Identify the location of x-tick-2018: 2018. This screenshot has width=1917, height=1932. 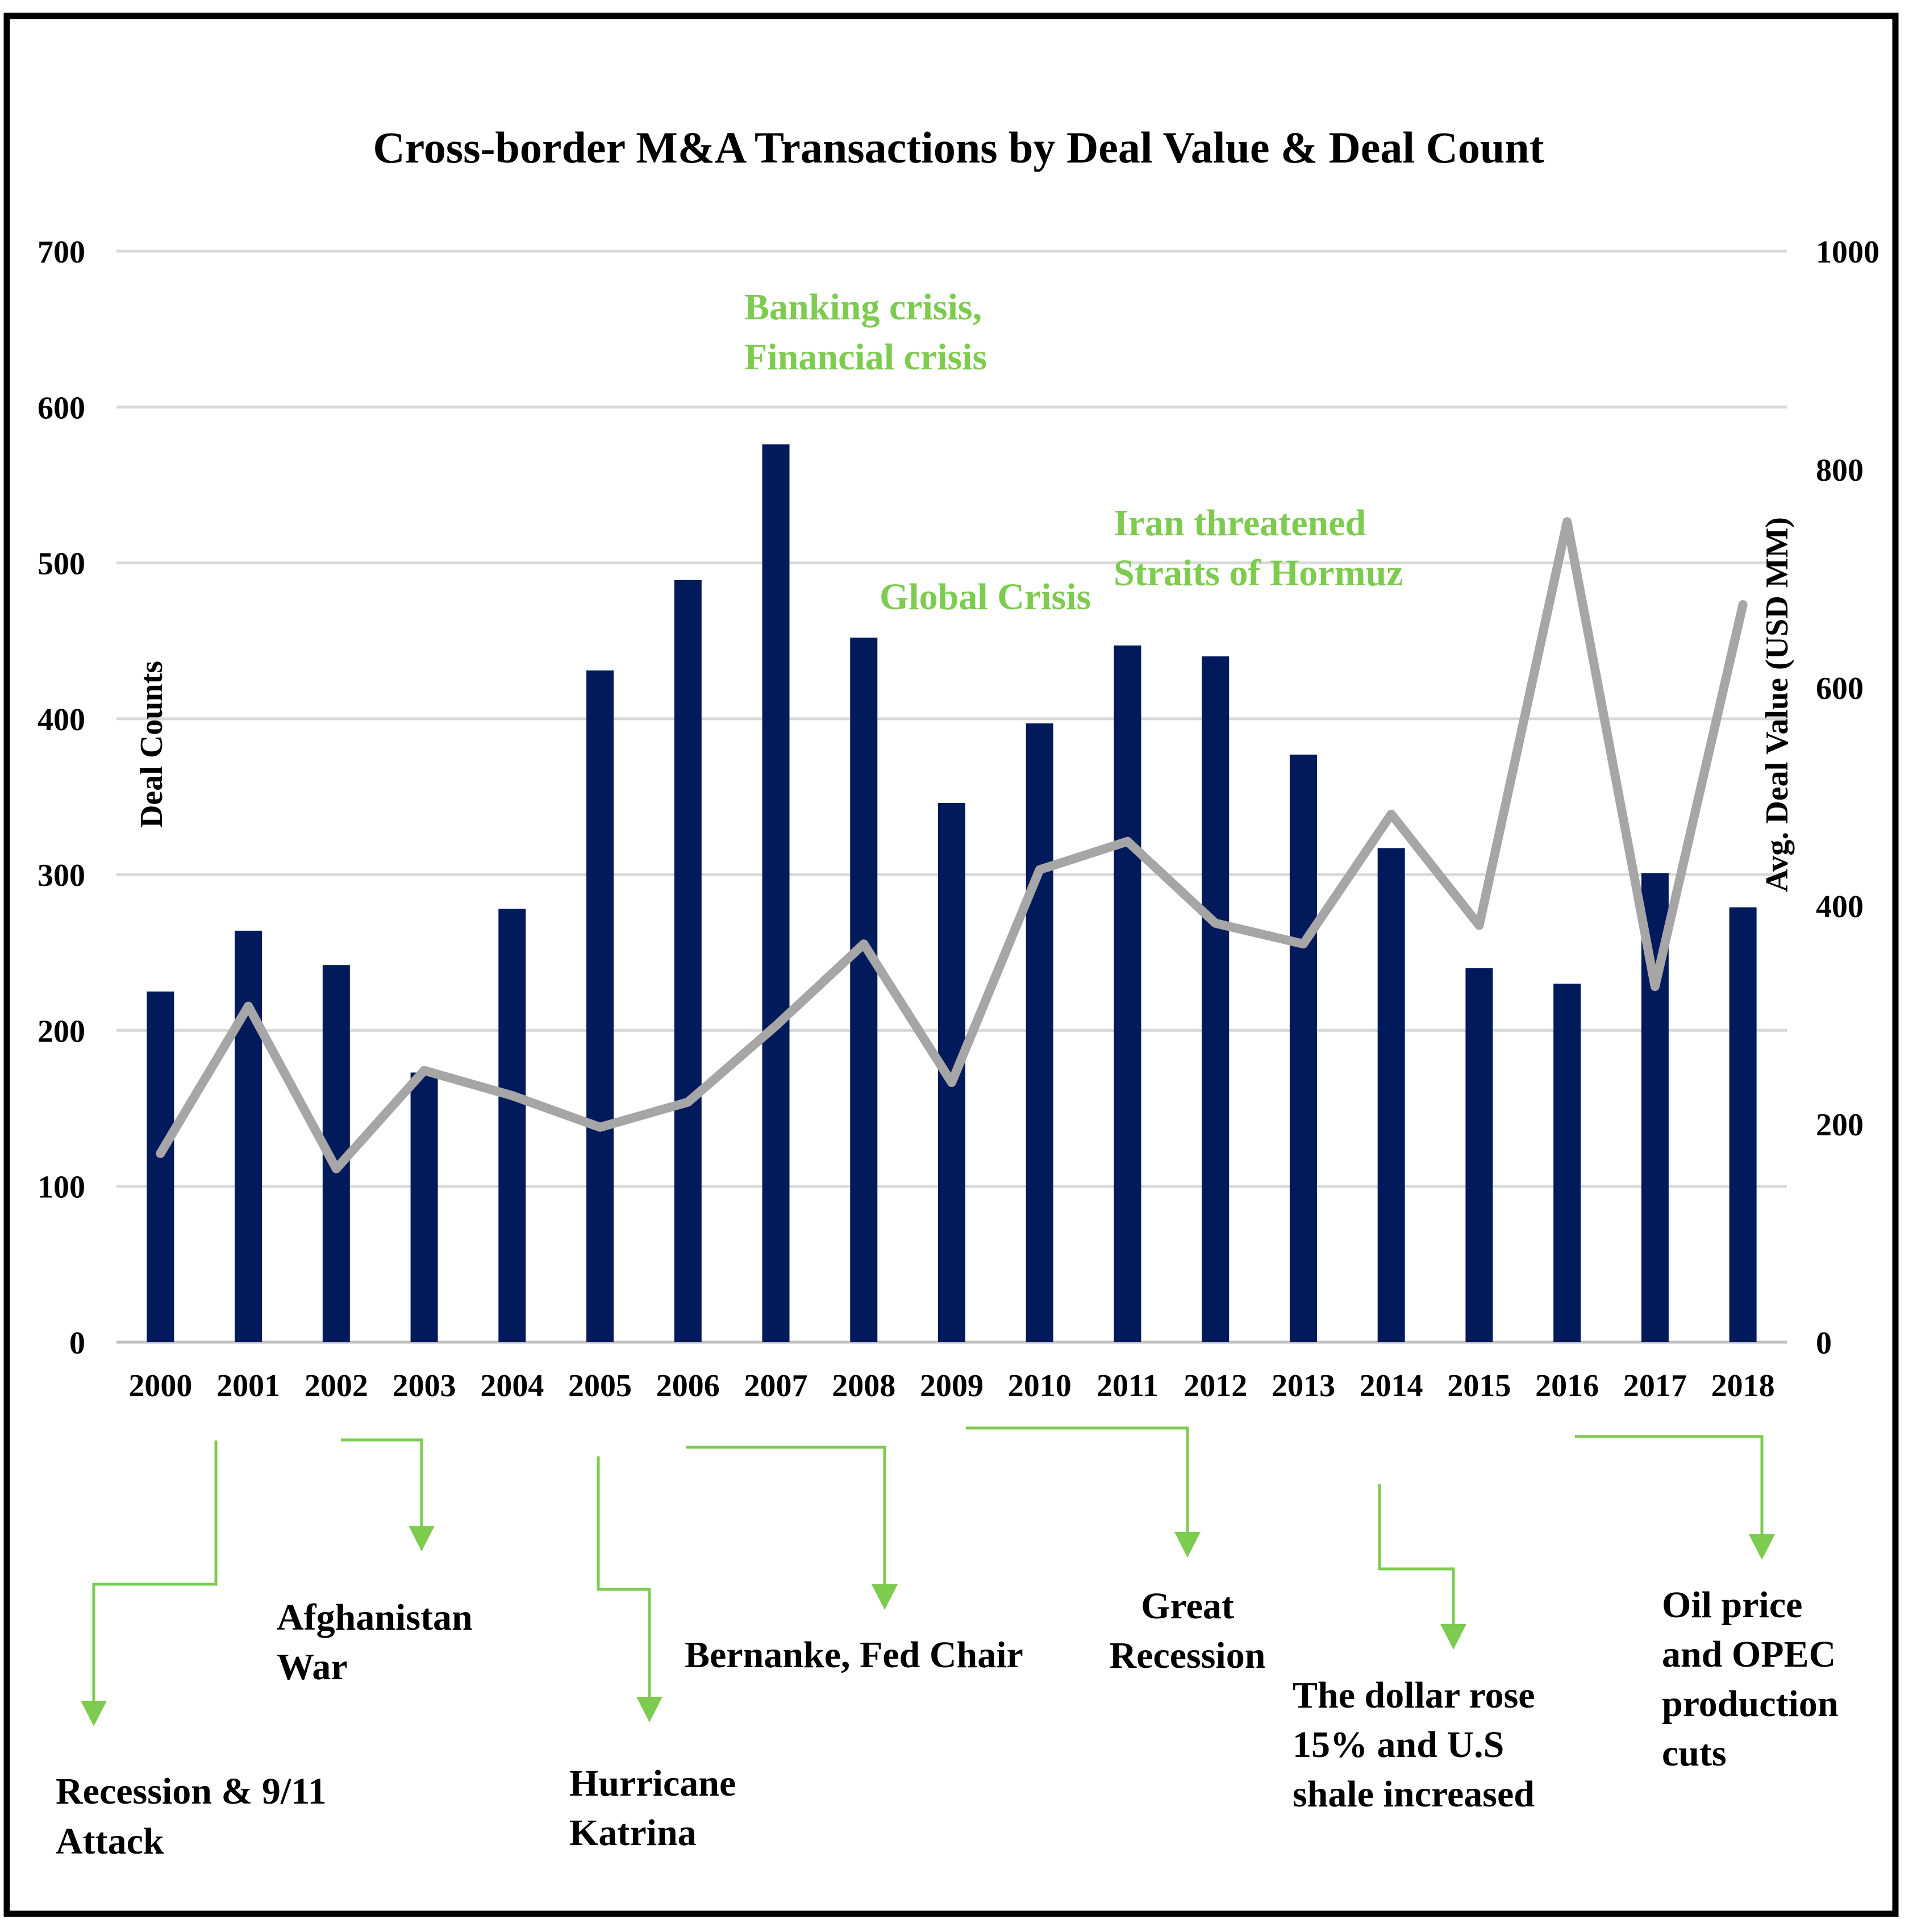
(1743, 1386).